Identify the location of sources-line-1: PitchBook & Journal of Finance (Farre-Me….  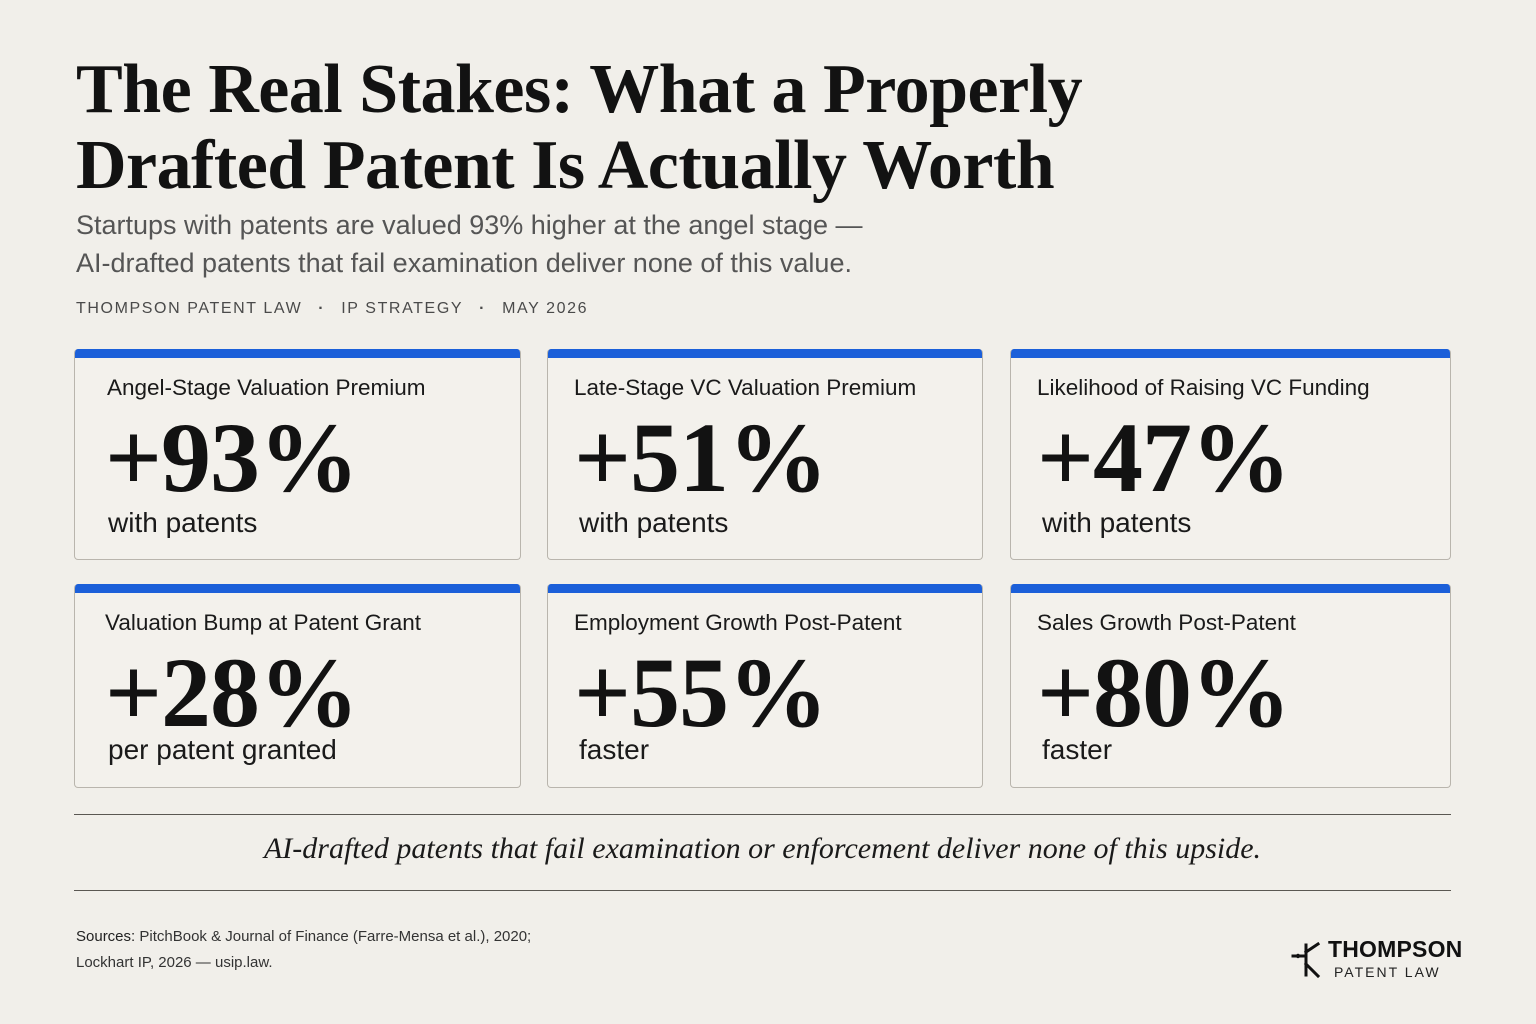
(335, 936).